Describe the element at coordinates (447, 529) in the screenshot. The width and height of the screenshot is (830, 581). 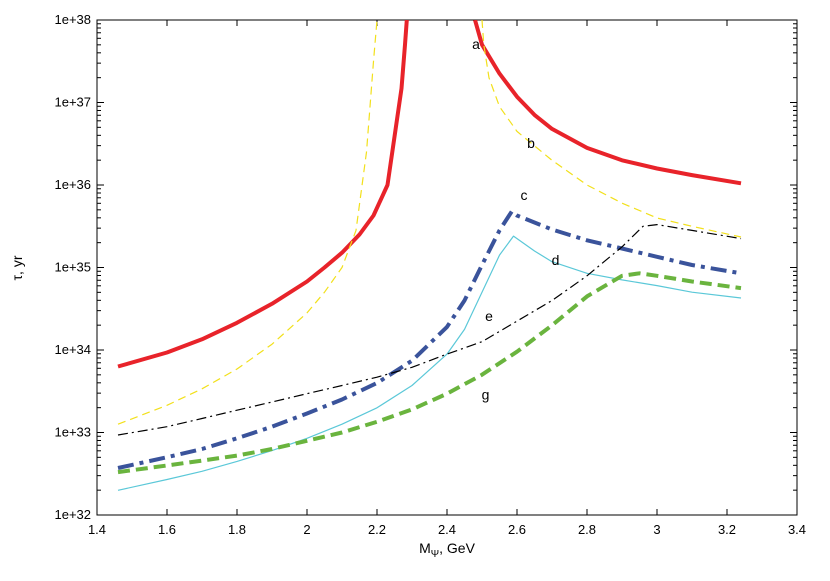
I see `x-tick-label: 2.4` at that location.